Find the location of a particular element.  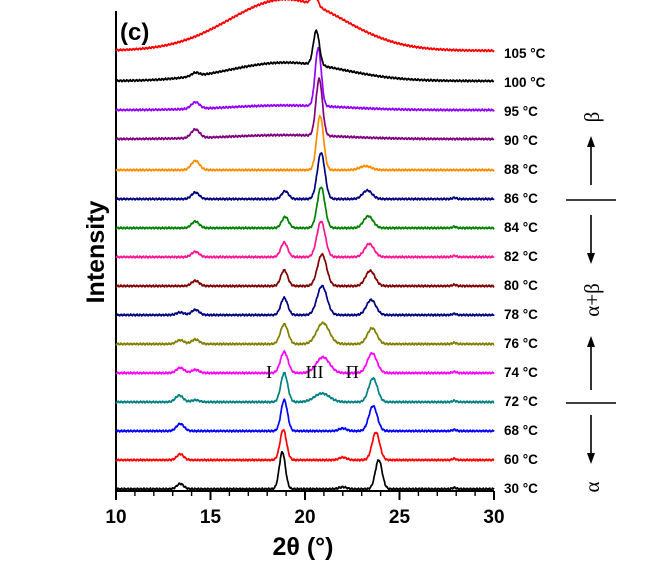

y-axis-title: Intensity is located at coordinates (96, 252).